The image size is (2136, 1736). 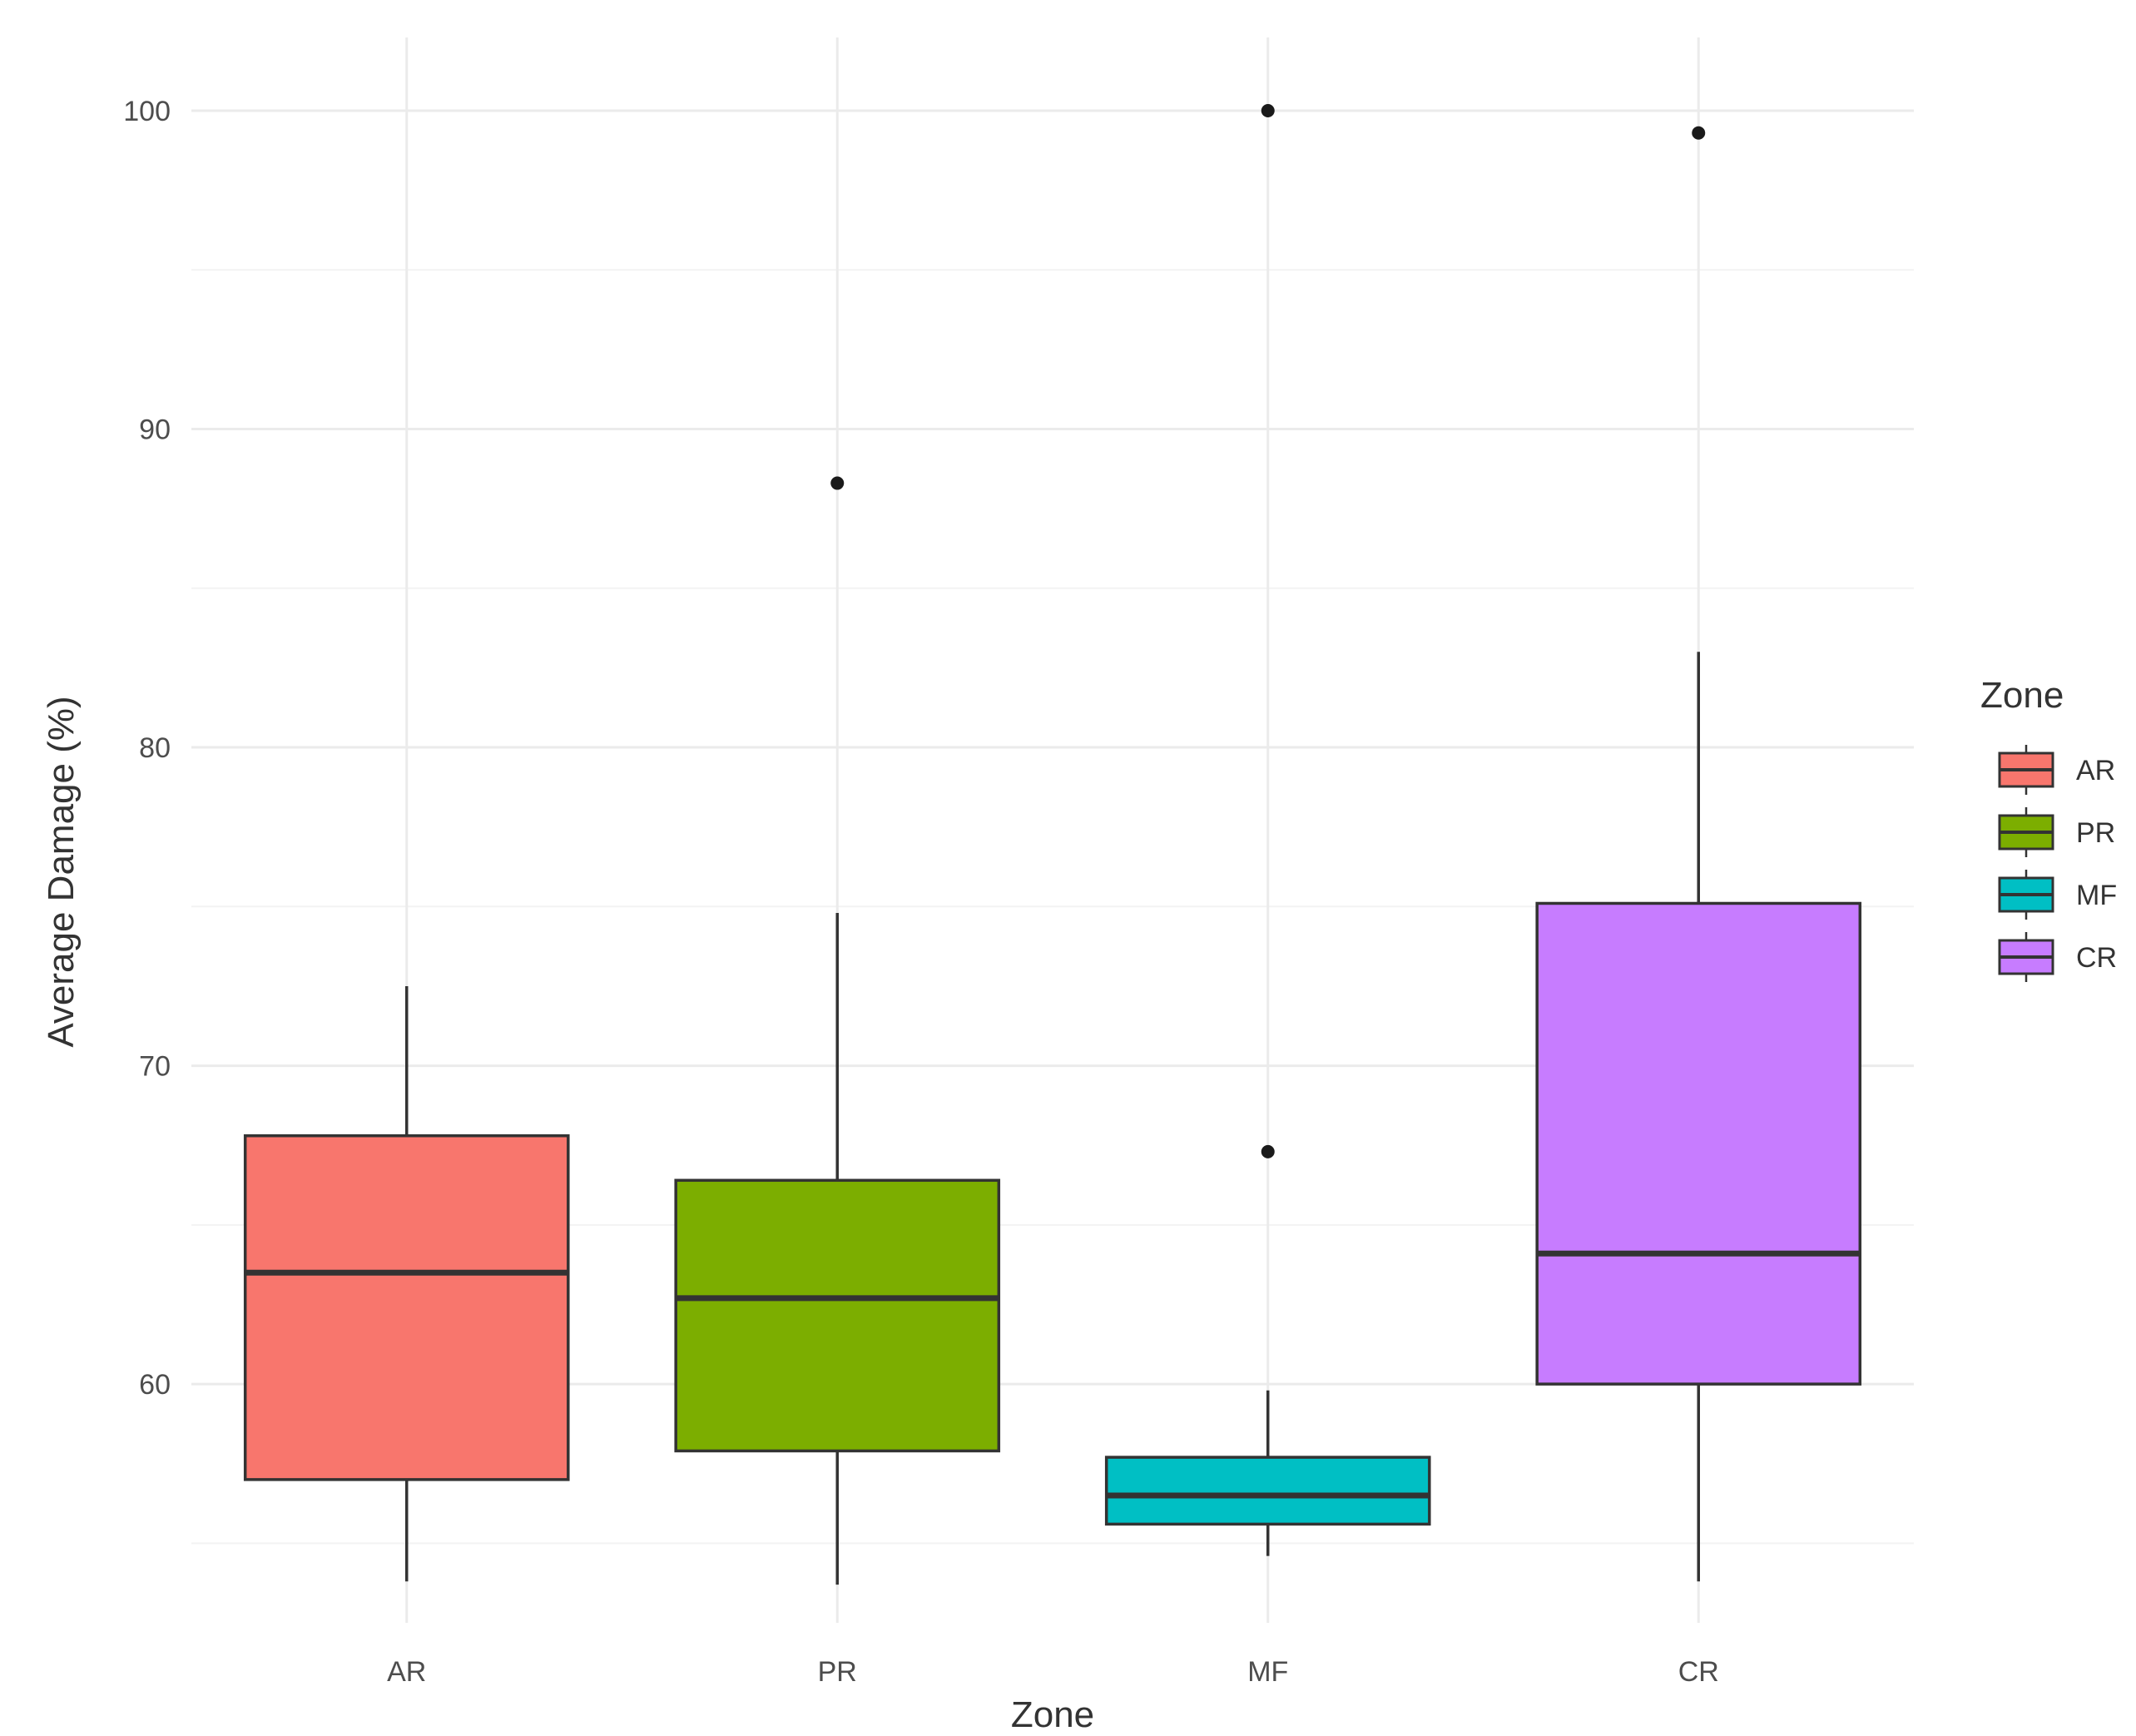 What do you see at coordinates (837, 1030) in the screenshot?
I see `box-pr` at bounding box center [837, 1030].